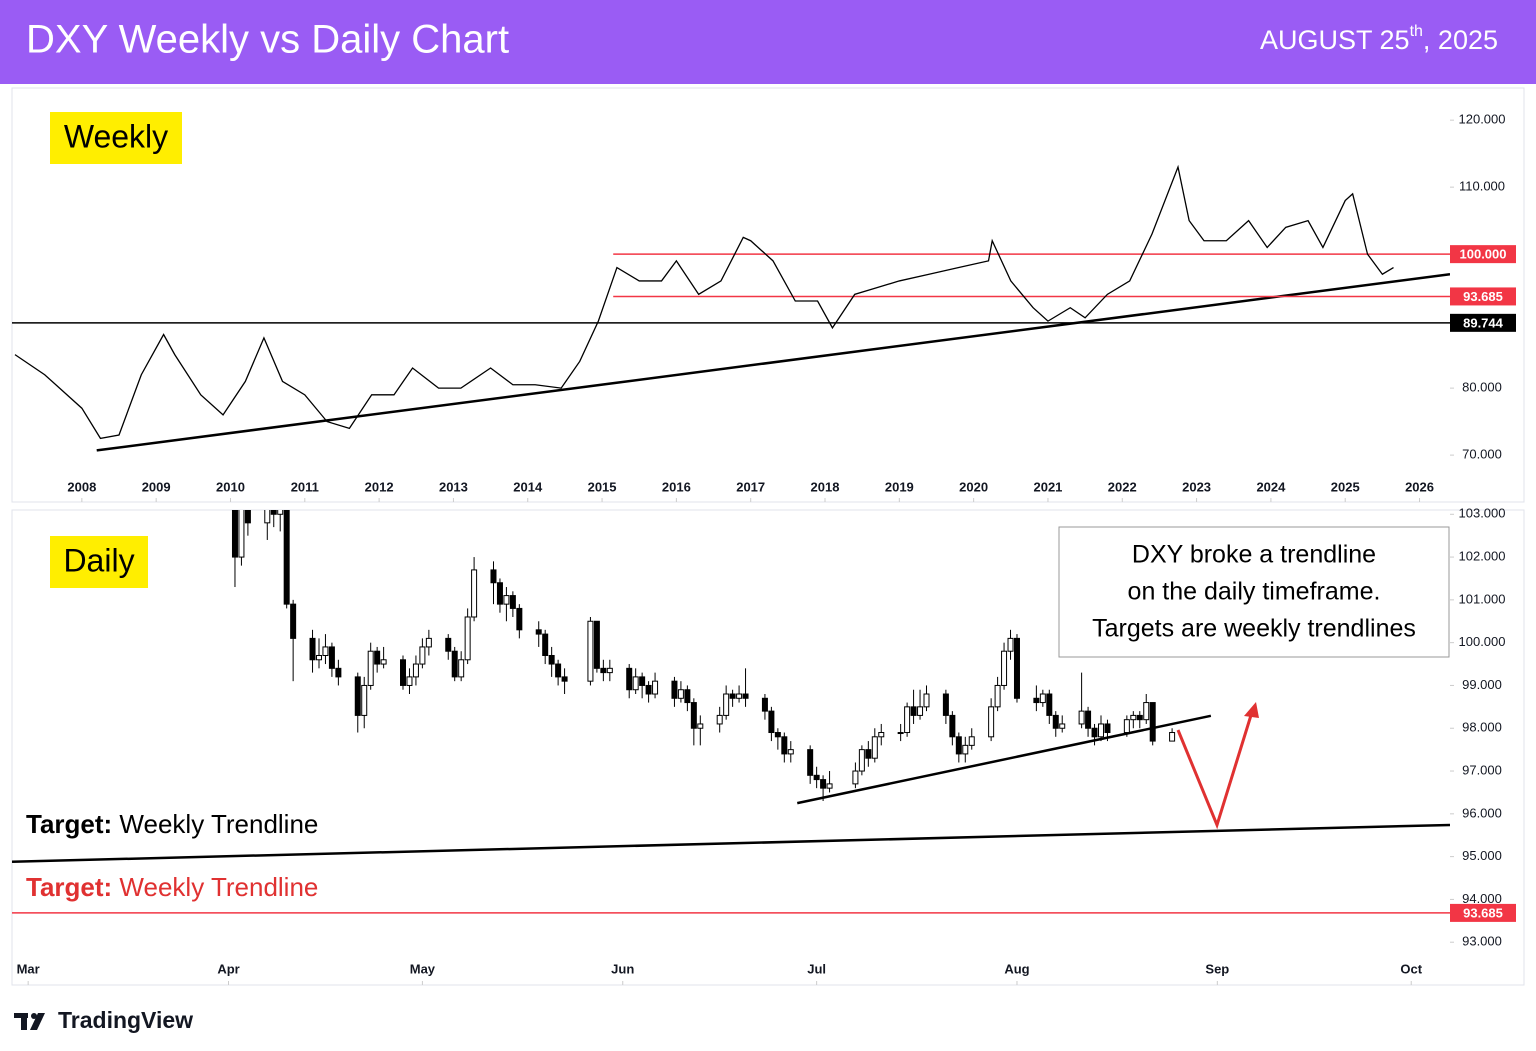 The image size is (1536, 1051). I want to click on projection-arrow, so click(1215, 770).